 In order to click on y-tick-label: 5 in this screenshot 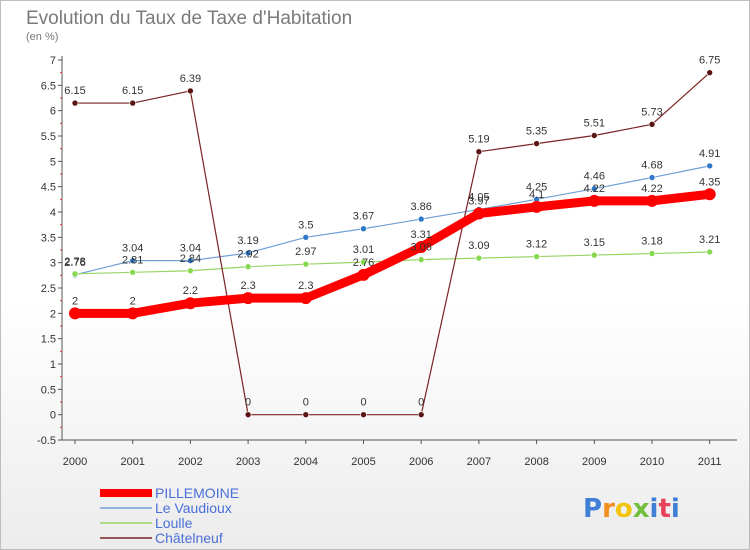, I will do `click(53, 162)`.